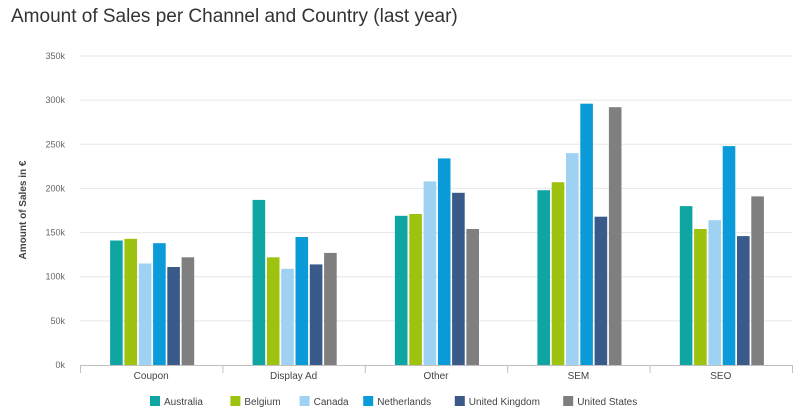  Describe the element at coordinates (601, 290) in the screenshot. I see `bar-sem-united-kingdom` at that location.